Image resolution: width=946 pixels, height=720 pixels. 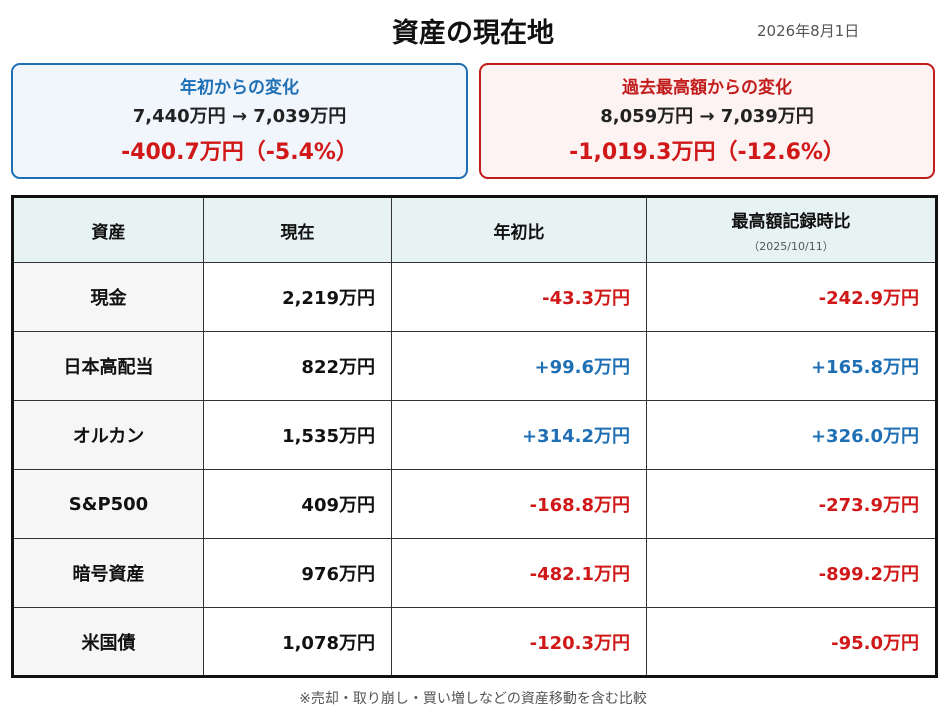 I want to click on table-row: S&P500 409万円 -168.8万円 -273.9万円, so click(x=474, y=504).